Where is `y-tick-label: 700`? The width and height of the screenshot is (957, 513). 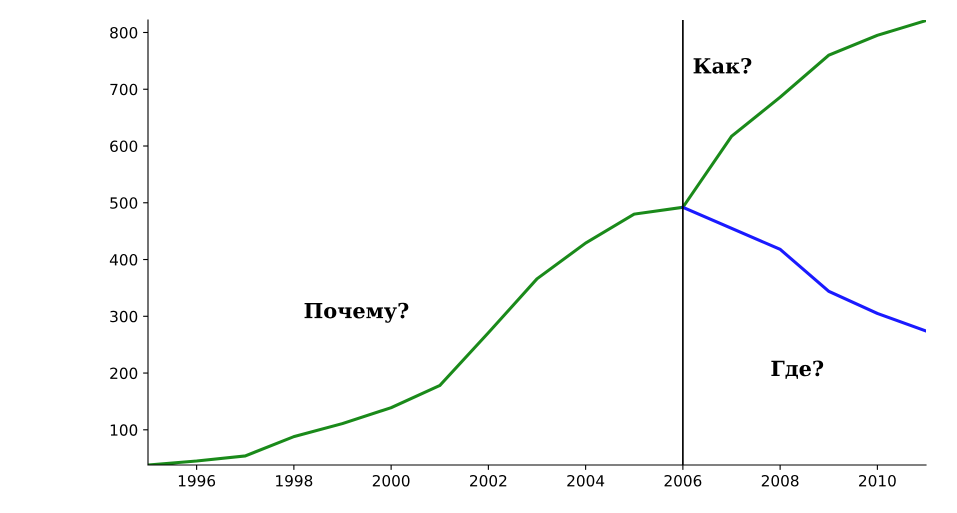
y-tick-label: 700 is located at coordinates (124, 90).